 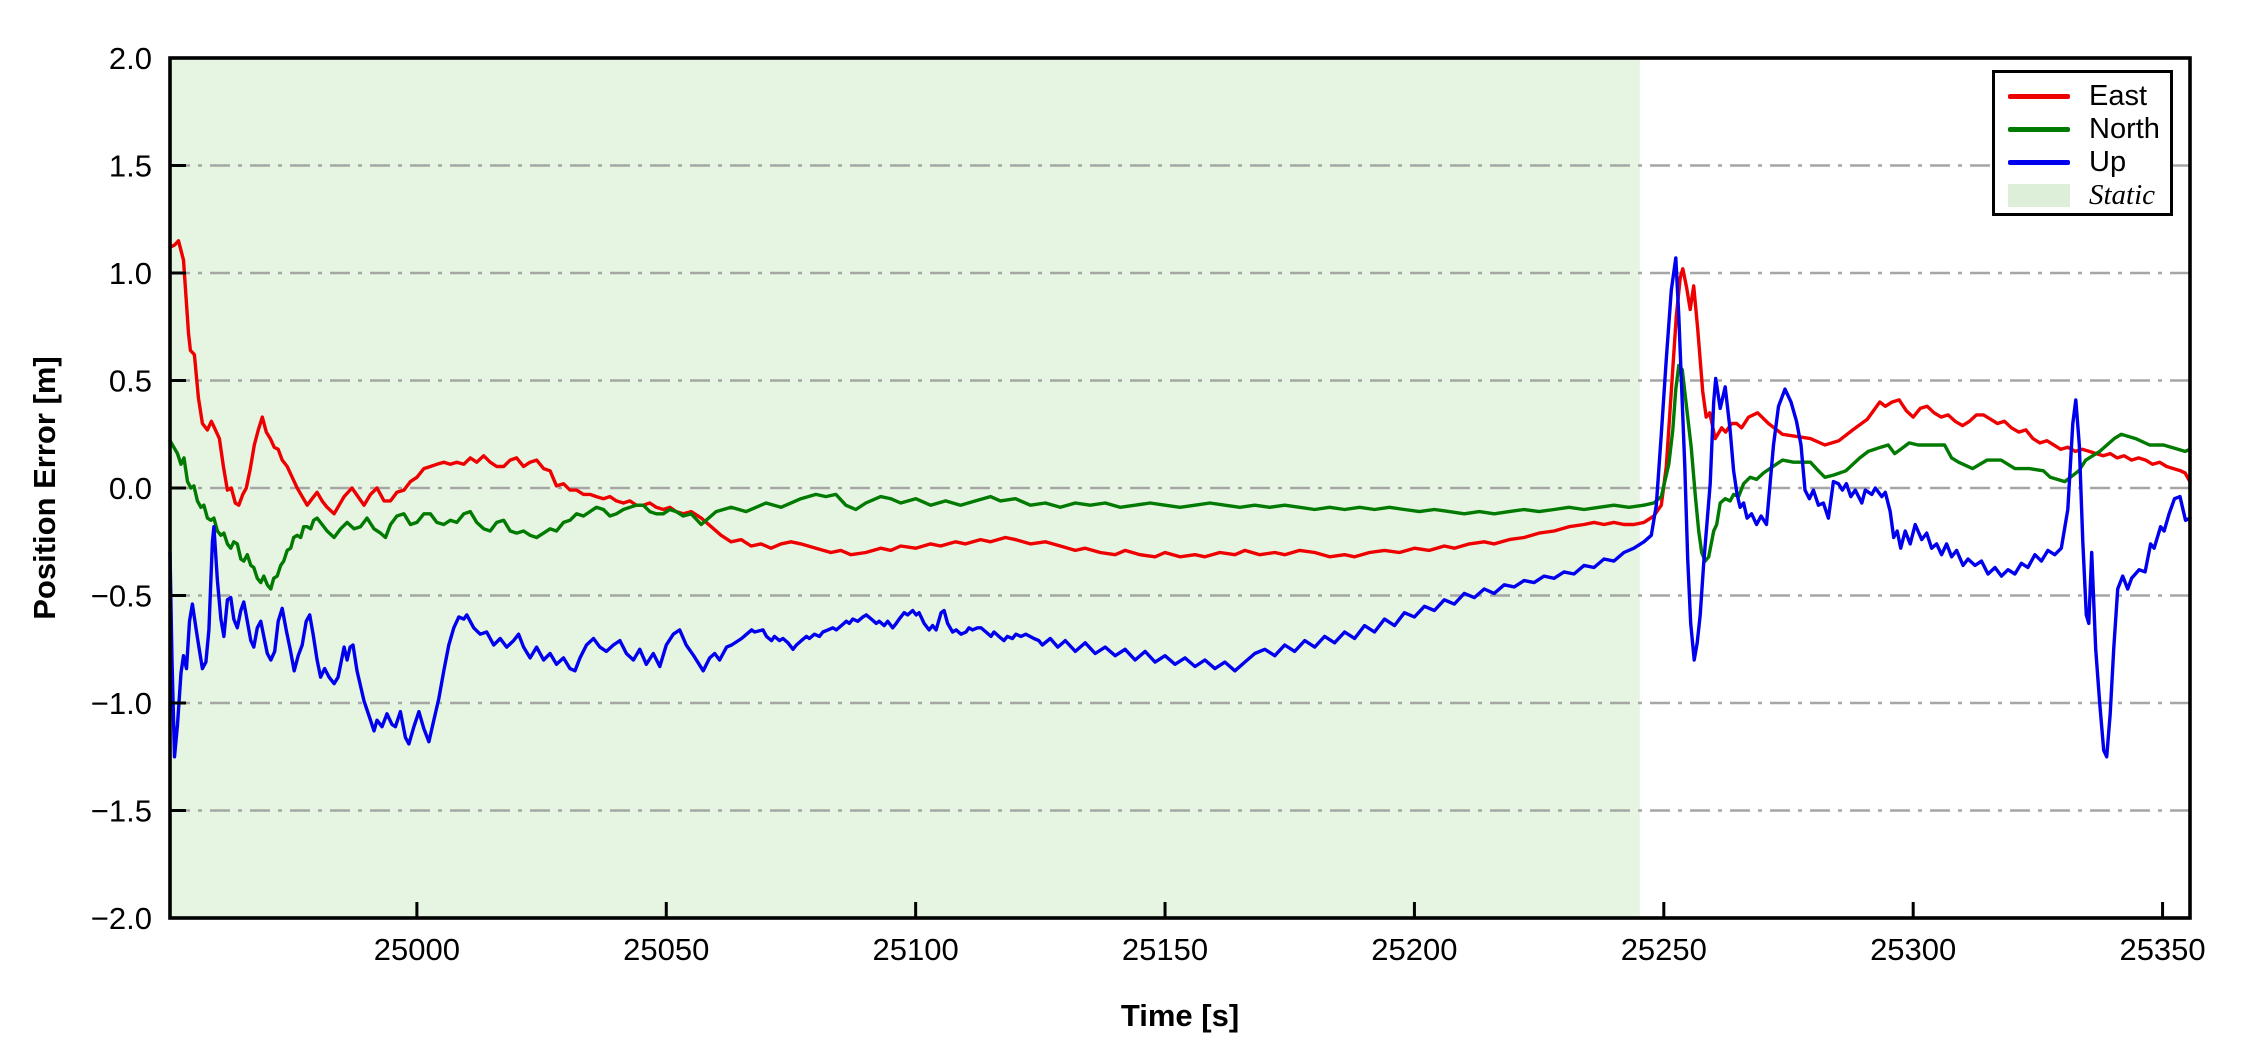 I want to click on legend-label: East, so click(x=2118, y=96).